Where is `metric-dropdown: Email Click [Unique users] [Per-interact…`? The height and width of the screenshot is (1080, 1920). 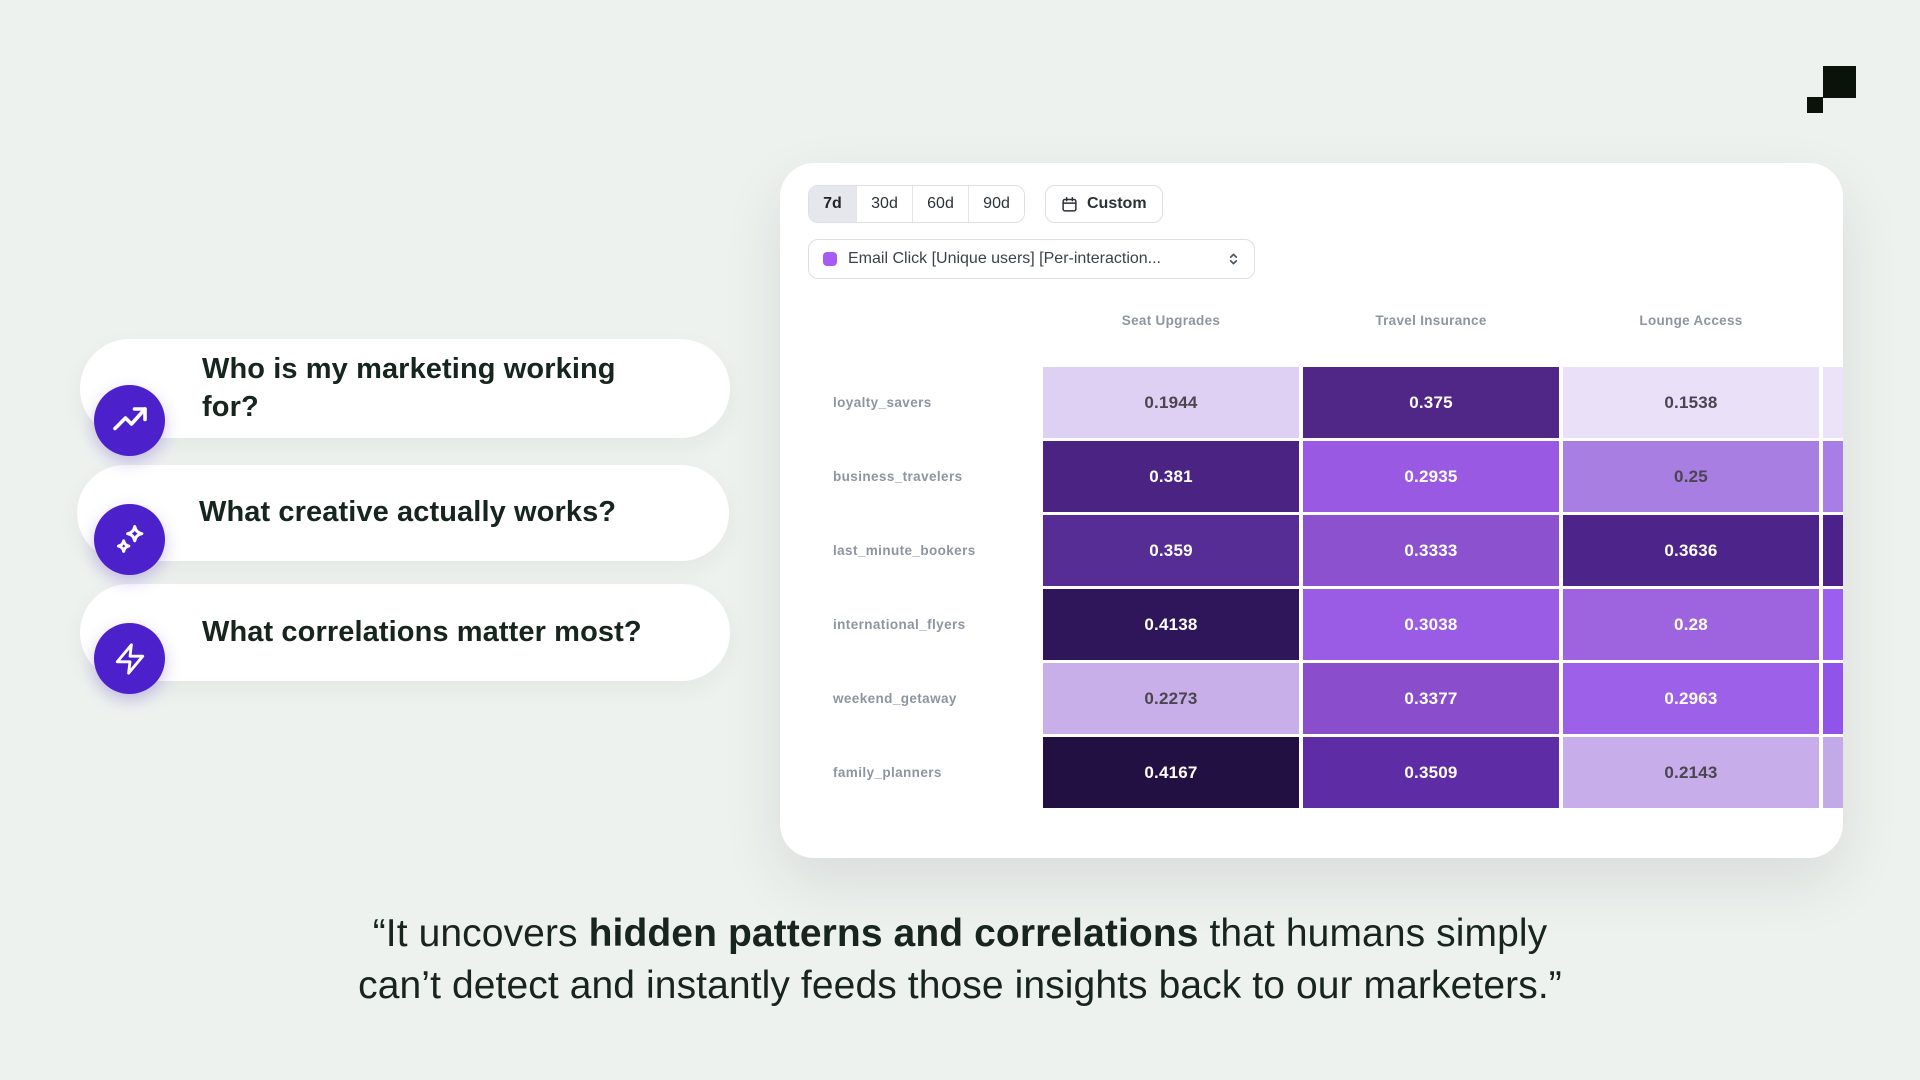 metric-dropdown: Email Click [Unique users] [Per-interact… is located at coordinates (1031, 259).